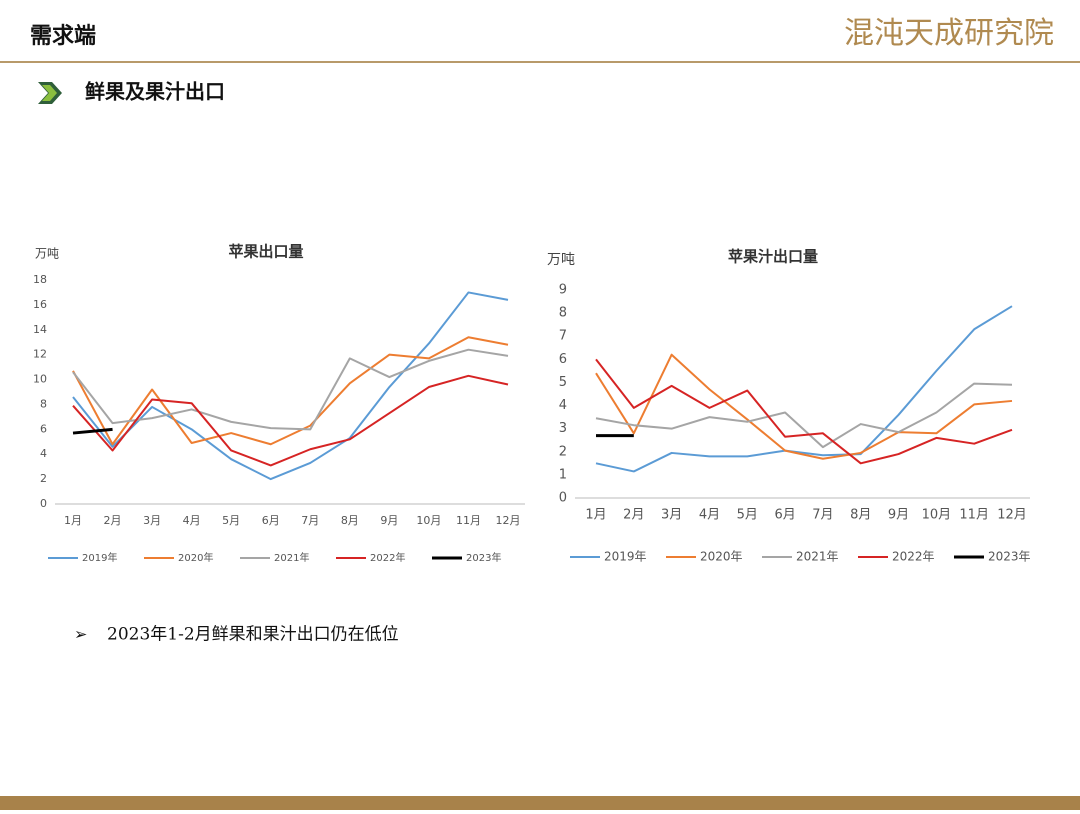 Image resolution: width=1080 pixels, height=814 pixels. I want to click on y-tick-label: 9, so click(563, 290).